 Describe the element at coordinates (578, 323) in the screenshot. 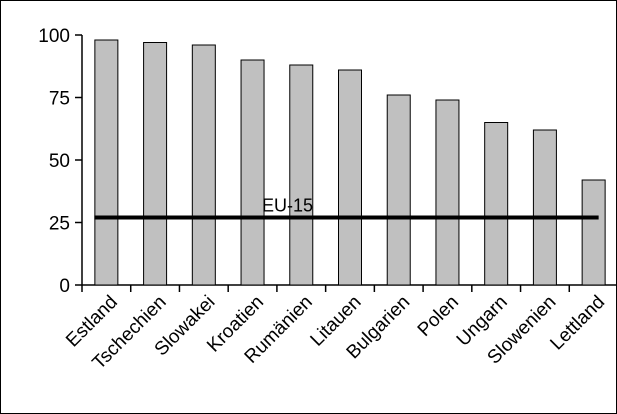

I see `x-category-label: Lettland` at that location.